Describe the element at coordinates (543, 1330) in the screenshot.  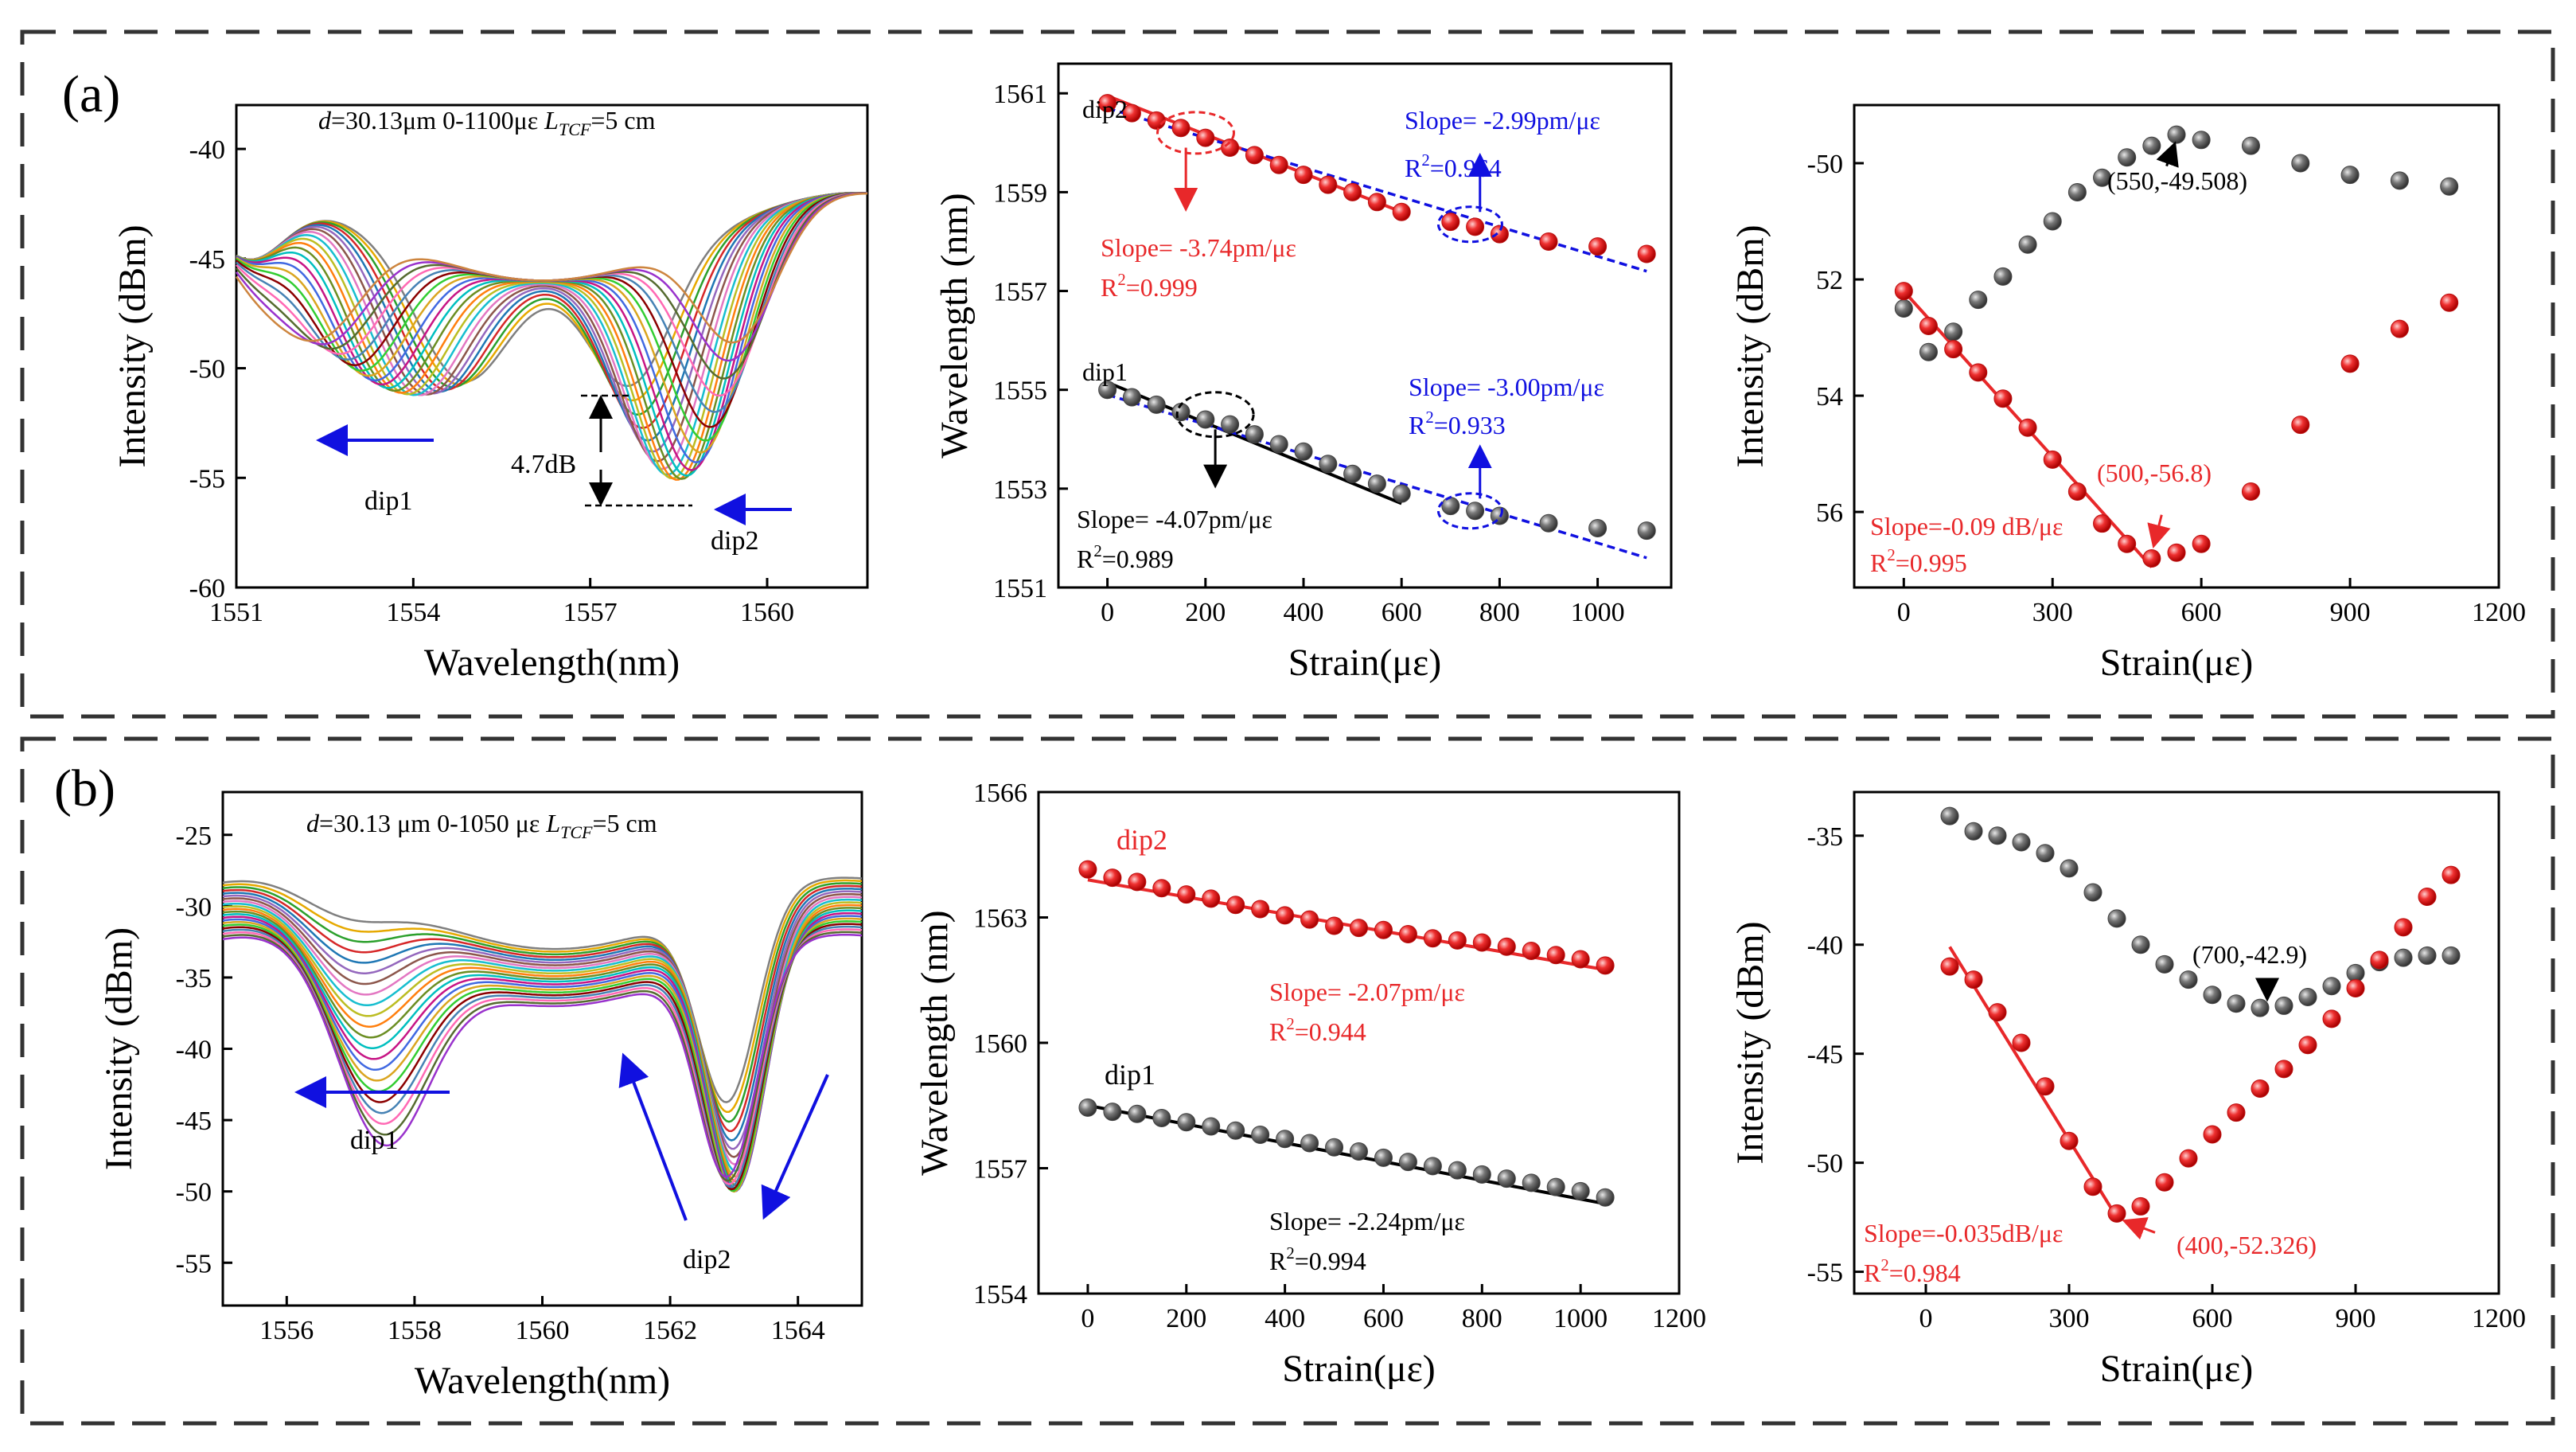
I see `x-tick-label: 1560` at that location.